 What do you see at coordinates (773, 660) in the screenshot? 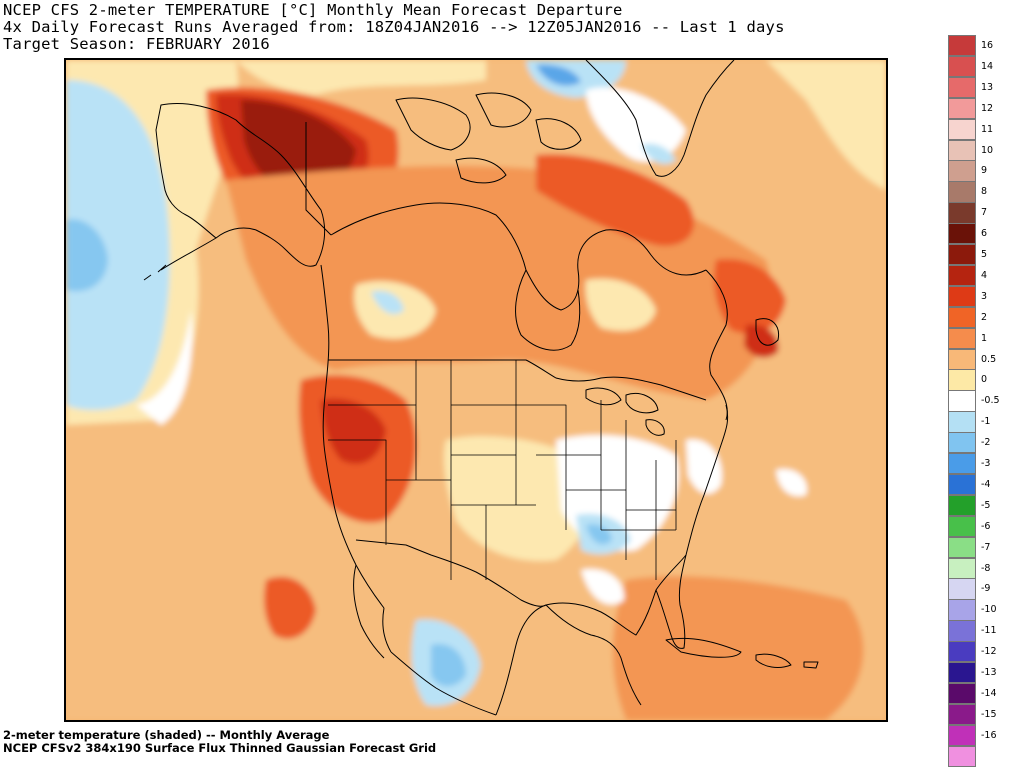
I see `coast-hispaniola` at bounding box center [773, 660].